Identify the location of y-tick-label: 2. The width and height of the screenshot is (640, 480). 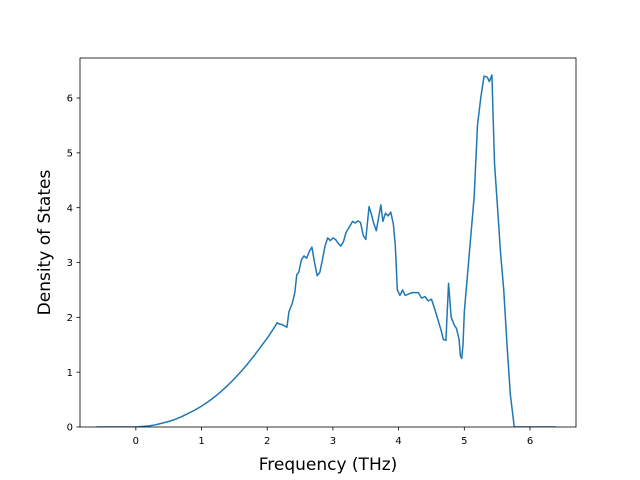
(70, 318).